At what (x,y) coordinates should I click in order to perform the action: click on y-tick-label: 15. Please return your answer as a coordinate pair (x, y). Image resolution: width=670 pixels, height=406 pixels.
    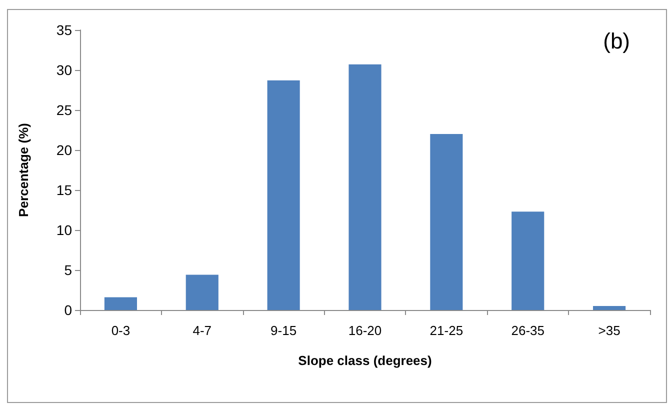
    Looking at the image, I should click on (64, 190).